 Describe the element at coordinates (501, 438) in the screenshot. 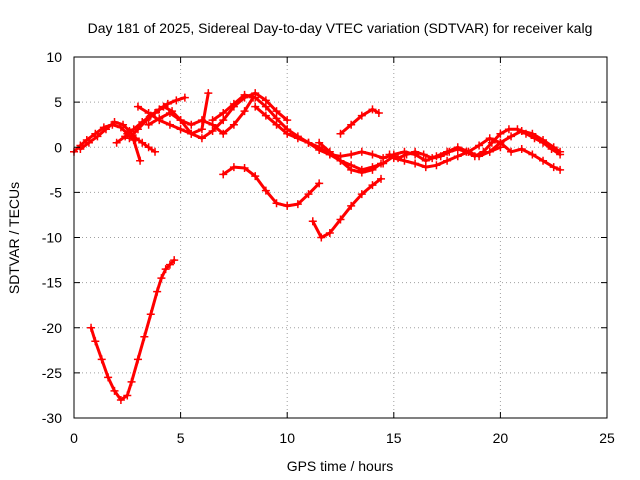

I see `x-tick-label: 20` at that location.